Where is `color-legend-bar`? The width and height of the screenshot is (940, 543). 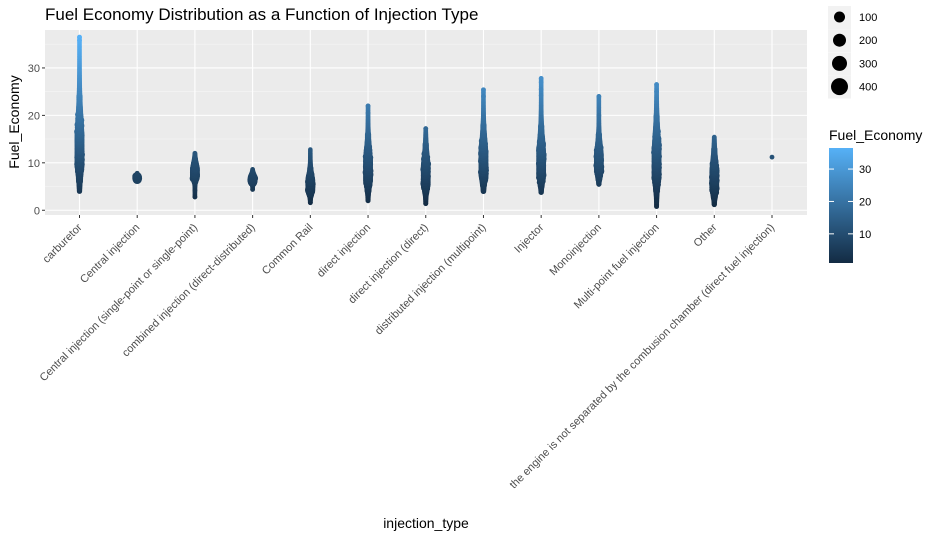 color-legend-bar is located at coordinates (841, 205).